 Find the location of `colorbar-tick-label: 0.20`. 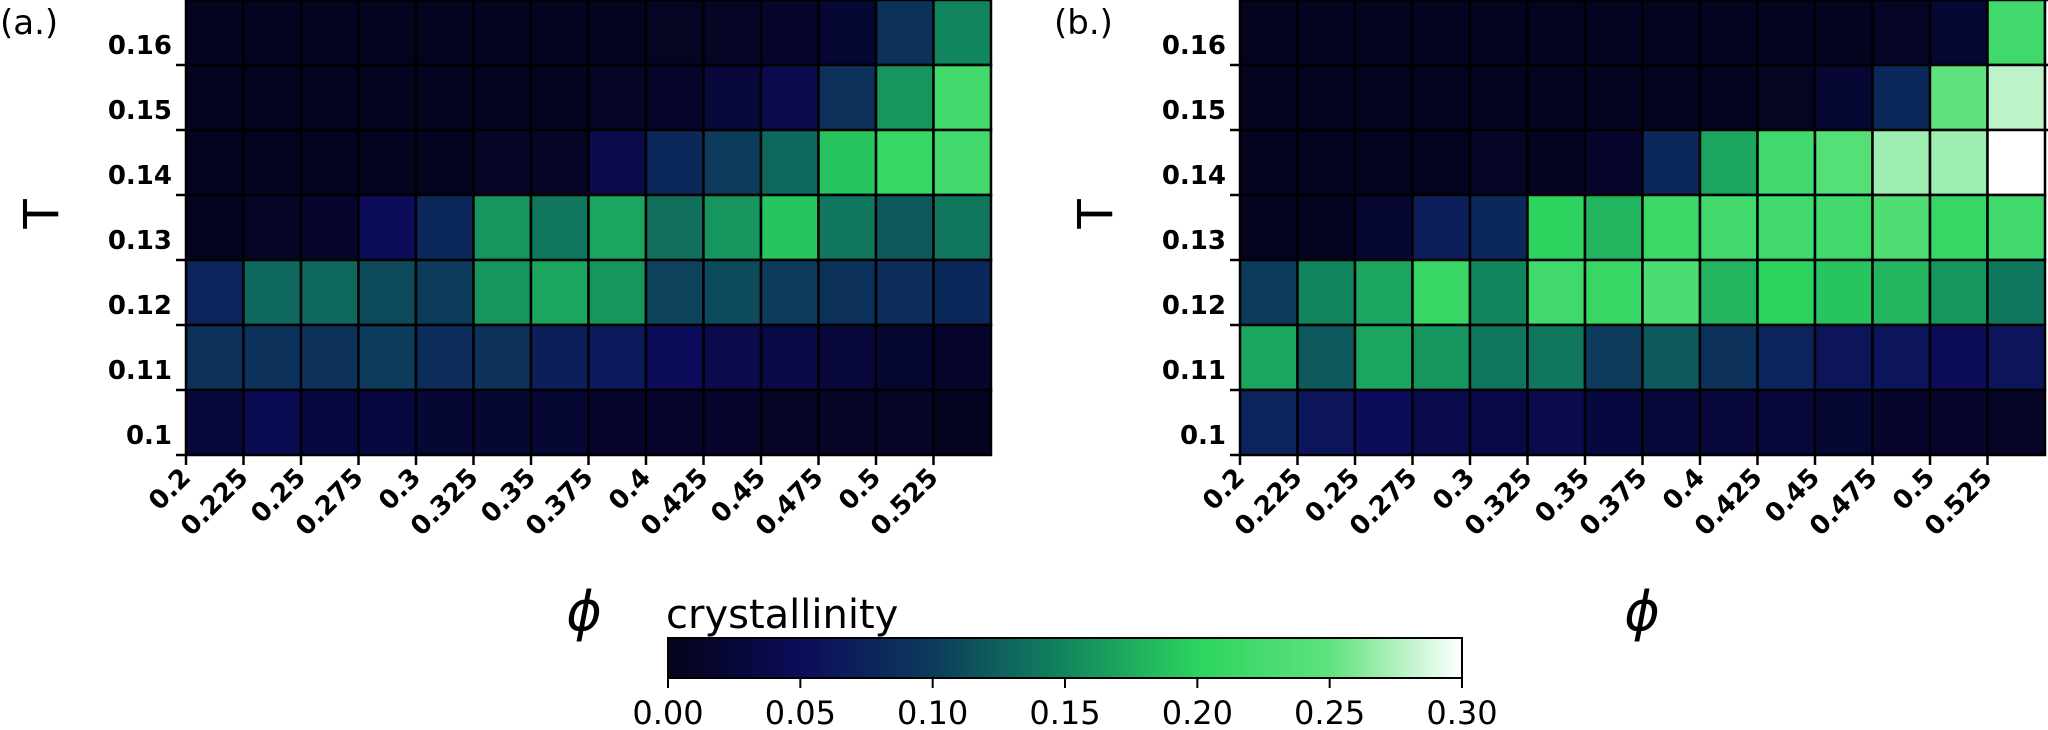

colorbar-tick-label: 0.20 is located at coordinates (1197, 712).